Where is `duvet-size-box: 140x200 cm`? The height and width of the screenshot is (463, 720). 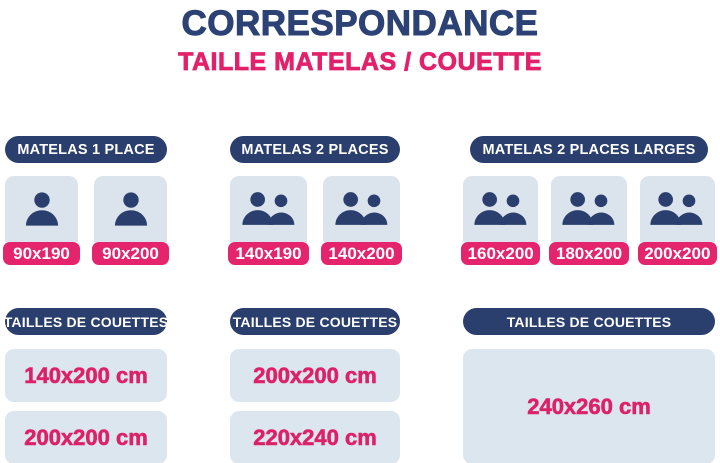 duvet-size-box: 140x200 cm is located at coordinates (86, 375).